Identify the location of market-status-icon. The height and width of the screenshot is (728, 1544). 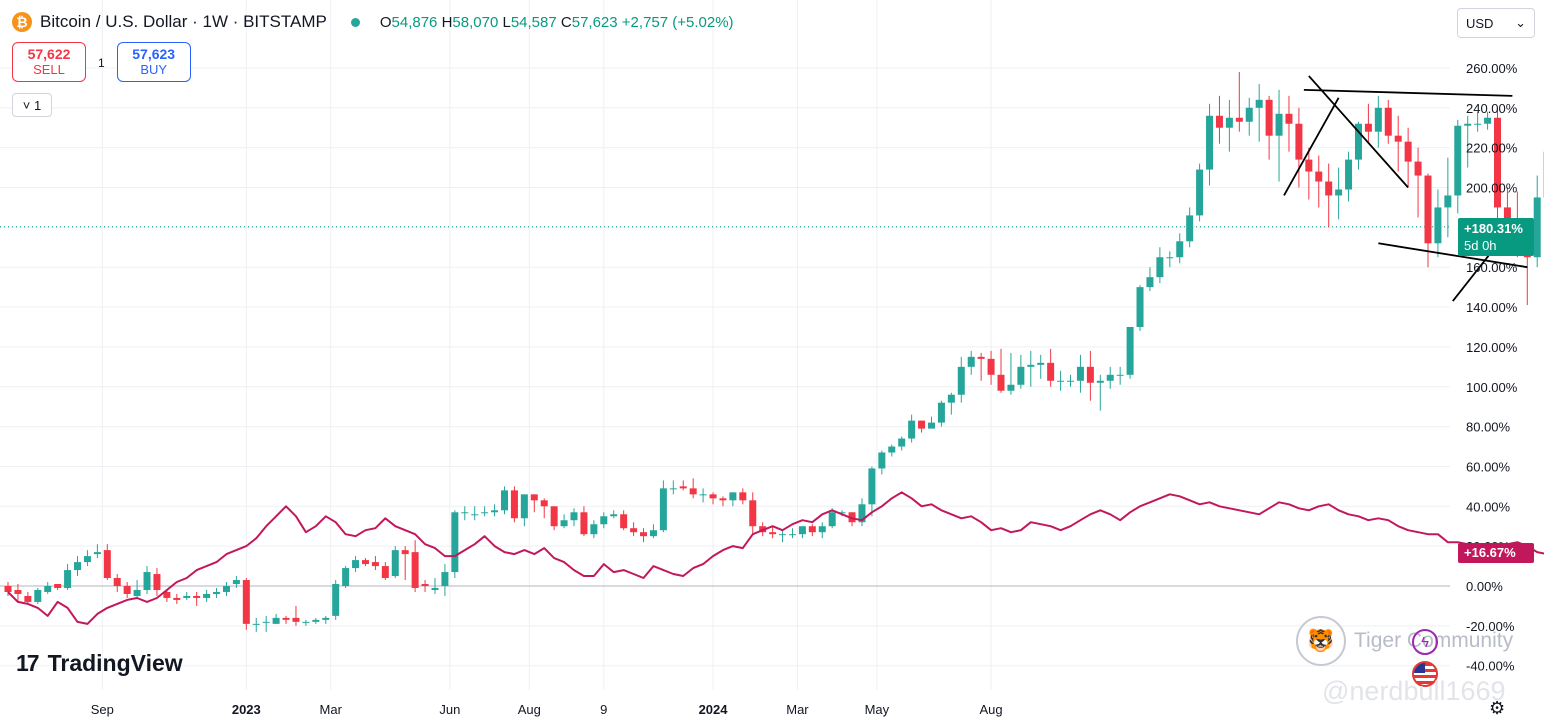
(355, 22).